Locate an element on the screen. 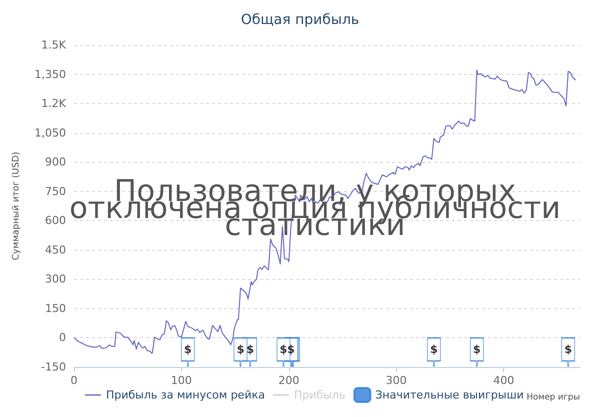 The width and height of the screenshot is (600, 417). x-axis-title: Номер игры is located at coordinates (553, 397).